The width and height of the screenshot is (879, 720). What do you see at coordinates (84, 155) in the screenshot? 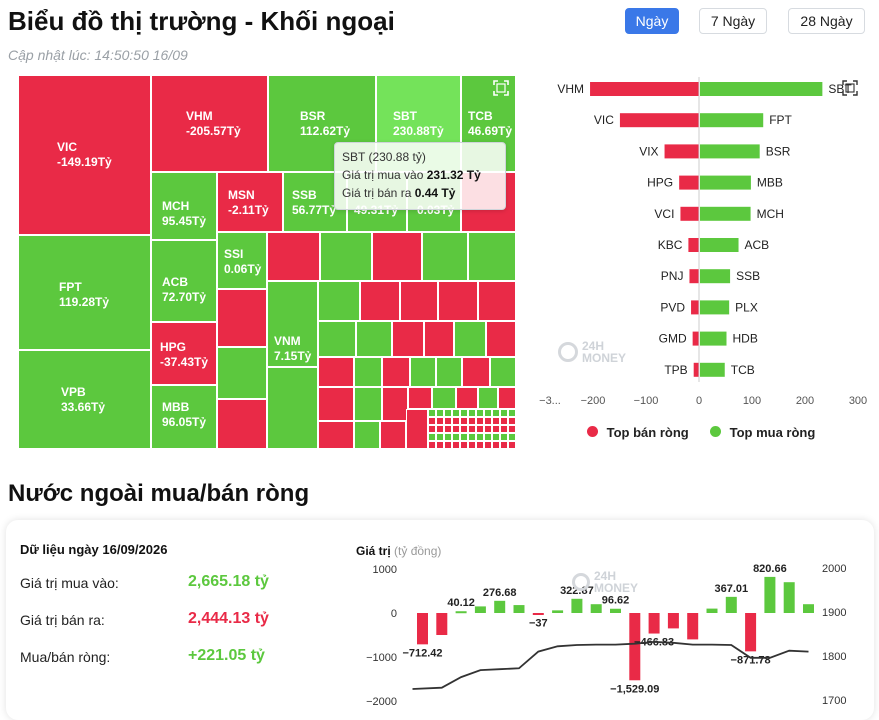
I see `treemap-cell-vic: VIC -149.19Tỷ` at bounding box center [84, 155].